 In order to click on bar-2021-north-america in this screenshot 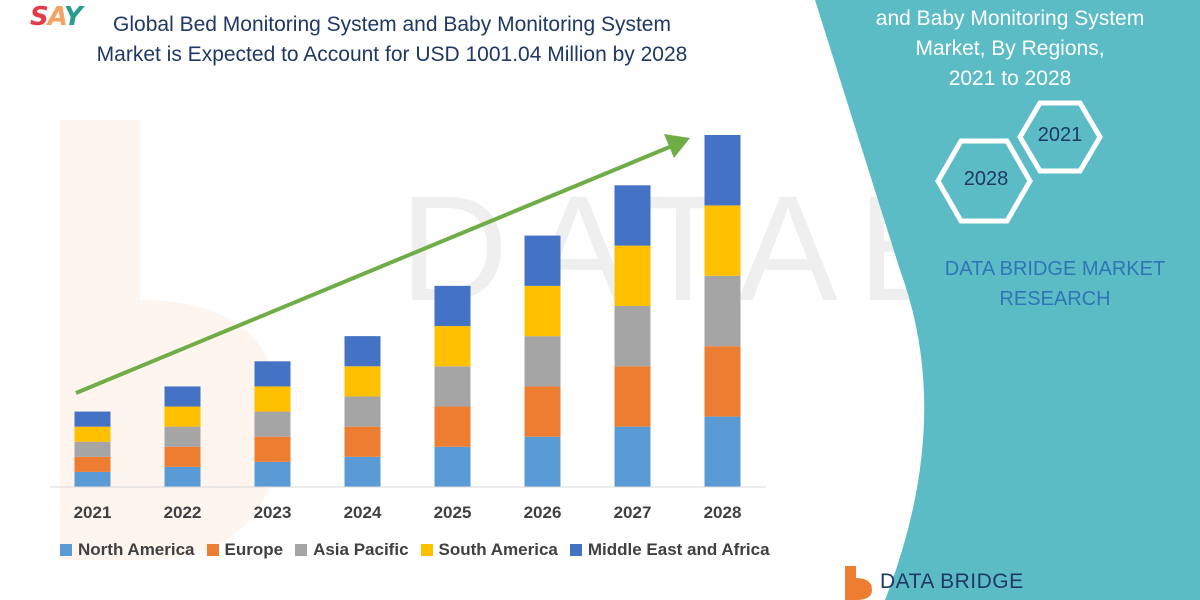, I will do `click(92, 479)`.